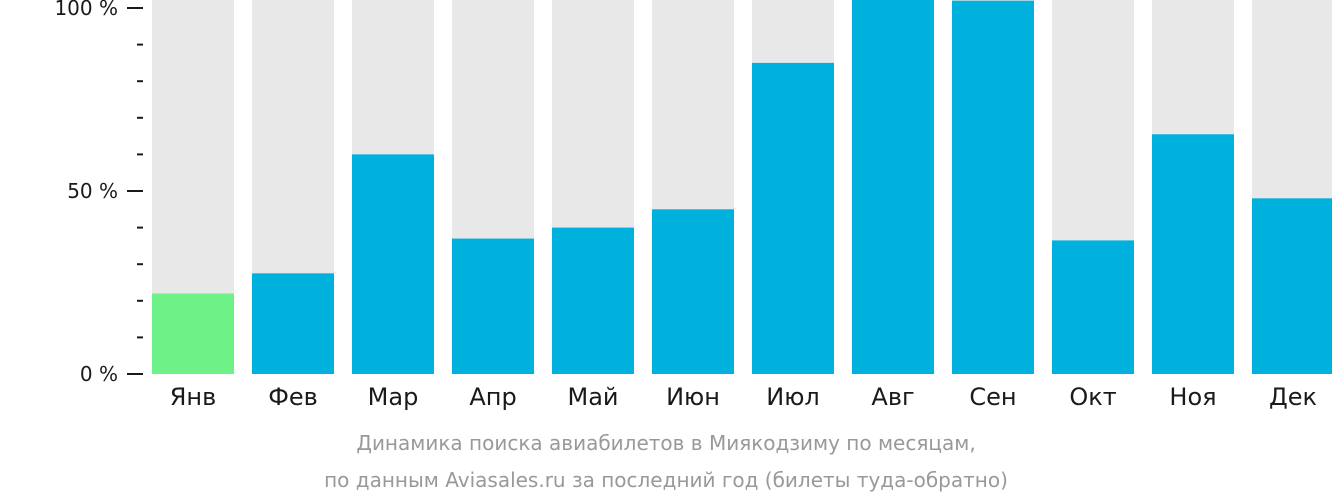  Describe the element at coordinates (1092, 397) in the screenshot. I see `x-tick-label-10: Окт` at that location.